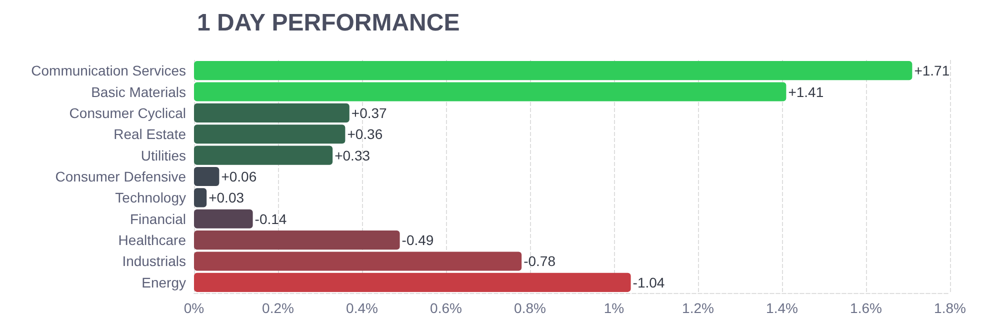  I want to click on data-label: +0.33, so click(352, 155).